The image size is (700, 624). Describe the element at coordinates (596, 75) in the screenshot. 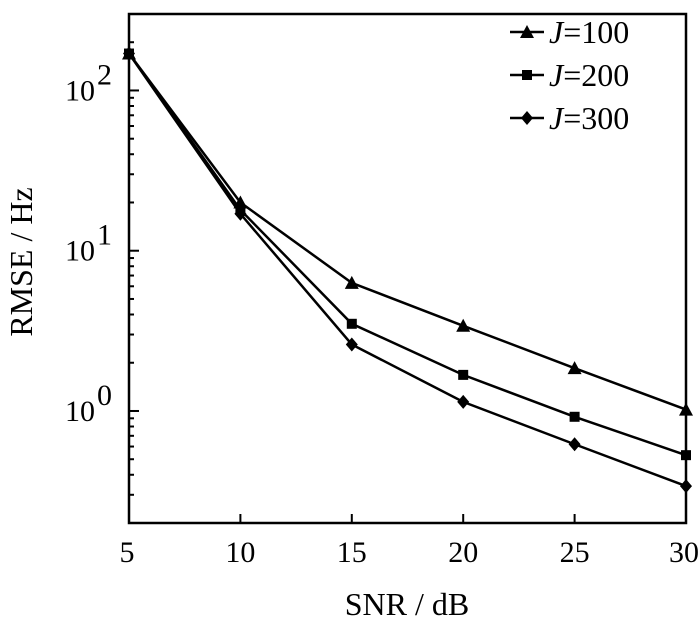

I see `legend-value: =200` at that location.